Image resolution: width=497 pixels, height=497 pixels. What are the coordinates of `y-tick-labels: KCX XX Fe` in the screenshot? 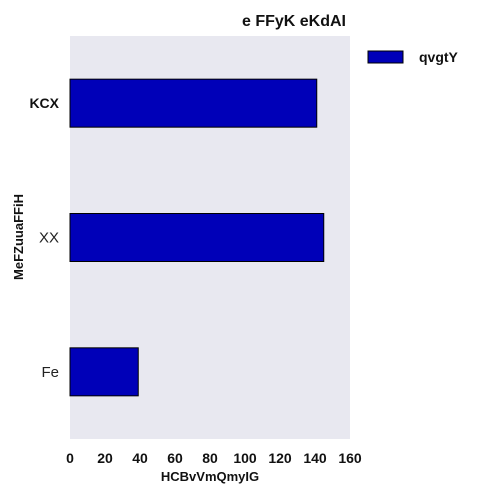 It's located at (44, 238).